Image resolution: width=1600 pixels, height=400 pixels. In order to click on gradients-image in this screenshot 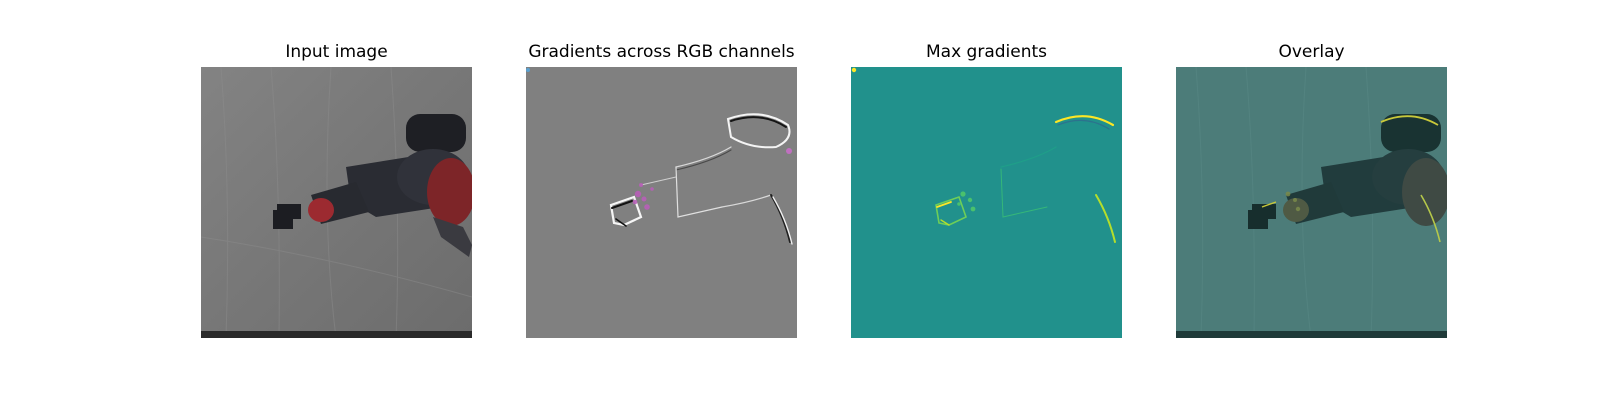, I will do `click(661, 202)`.